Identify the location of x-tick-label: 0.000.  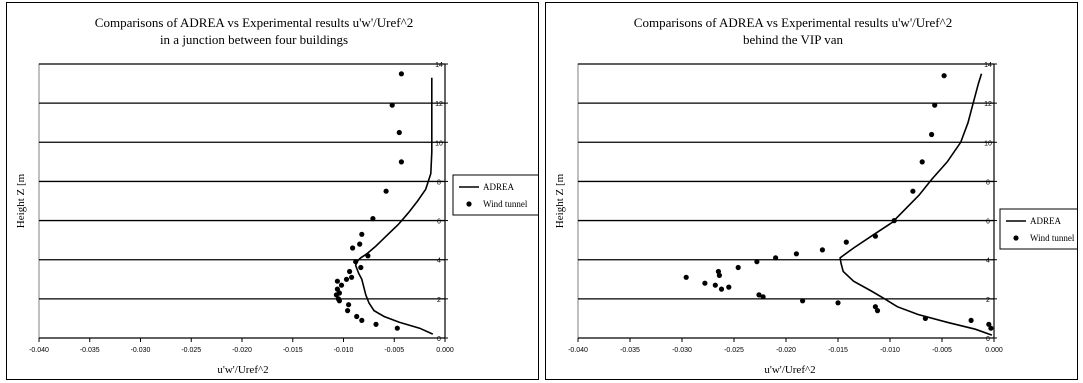
(994, 350).